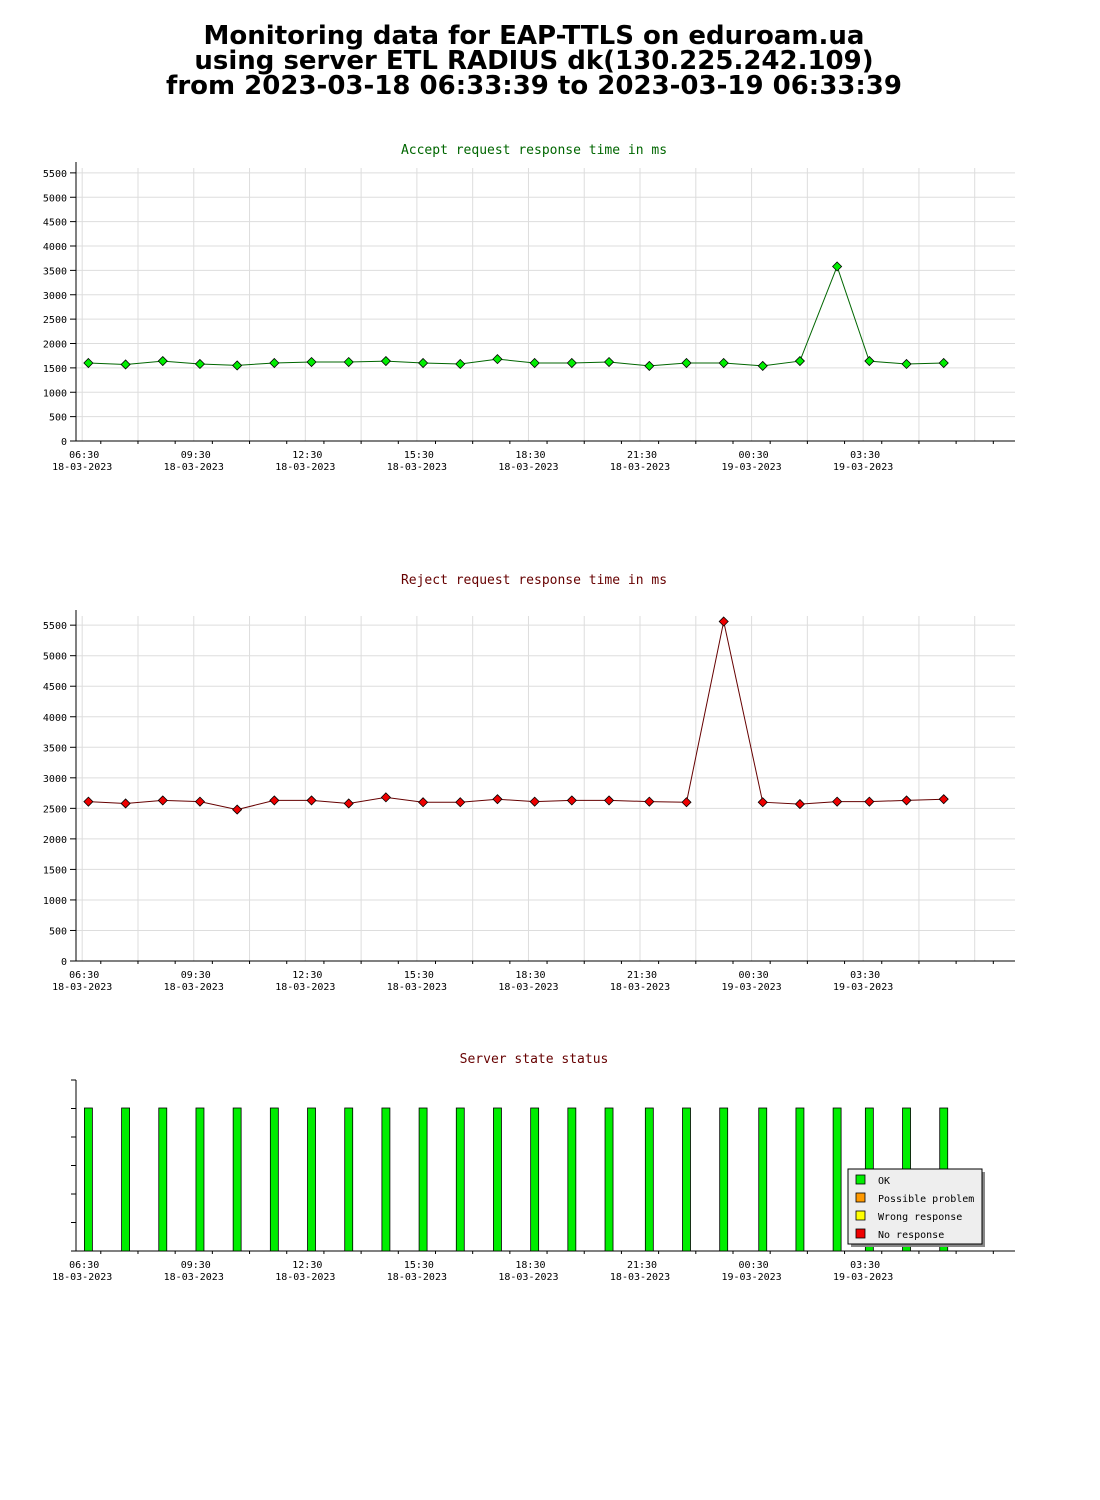 Image resolution: width=1100 pixels, height=1500 pixels. Describe the element at coordinates (64, 962) in the screenshot. I see `reject-y-tick-label: 0` at that location.